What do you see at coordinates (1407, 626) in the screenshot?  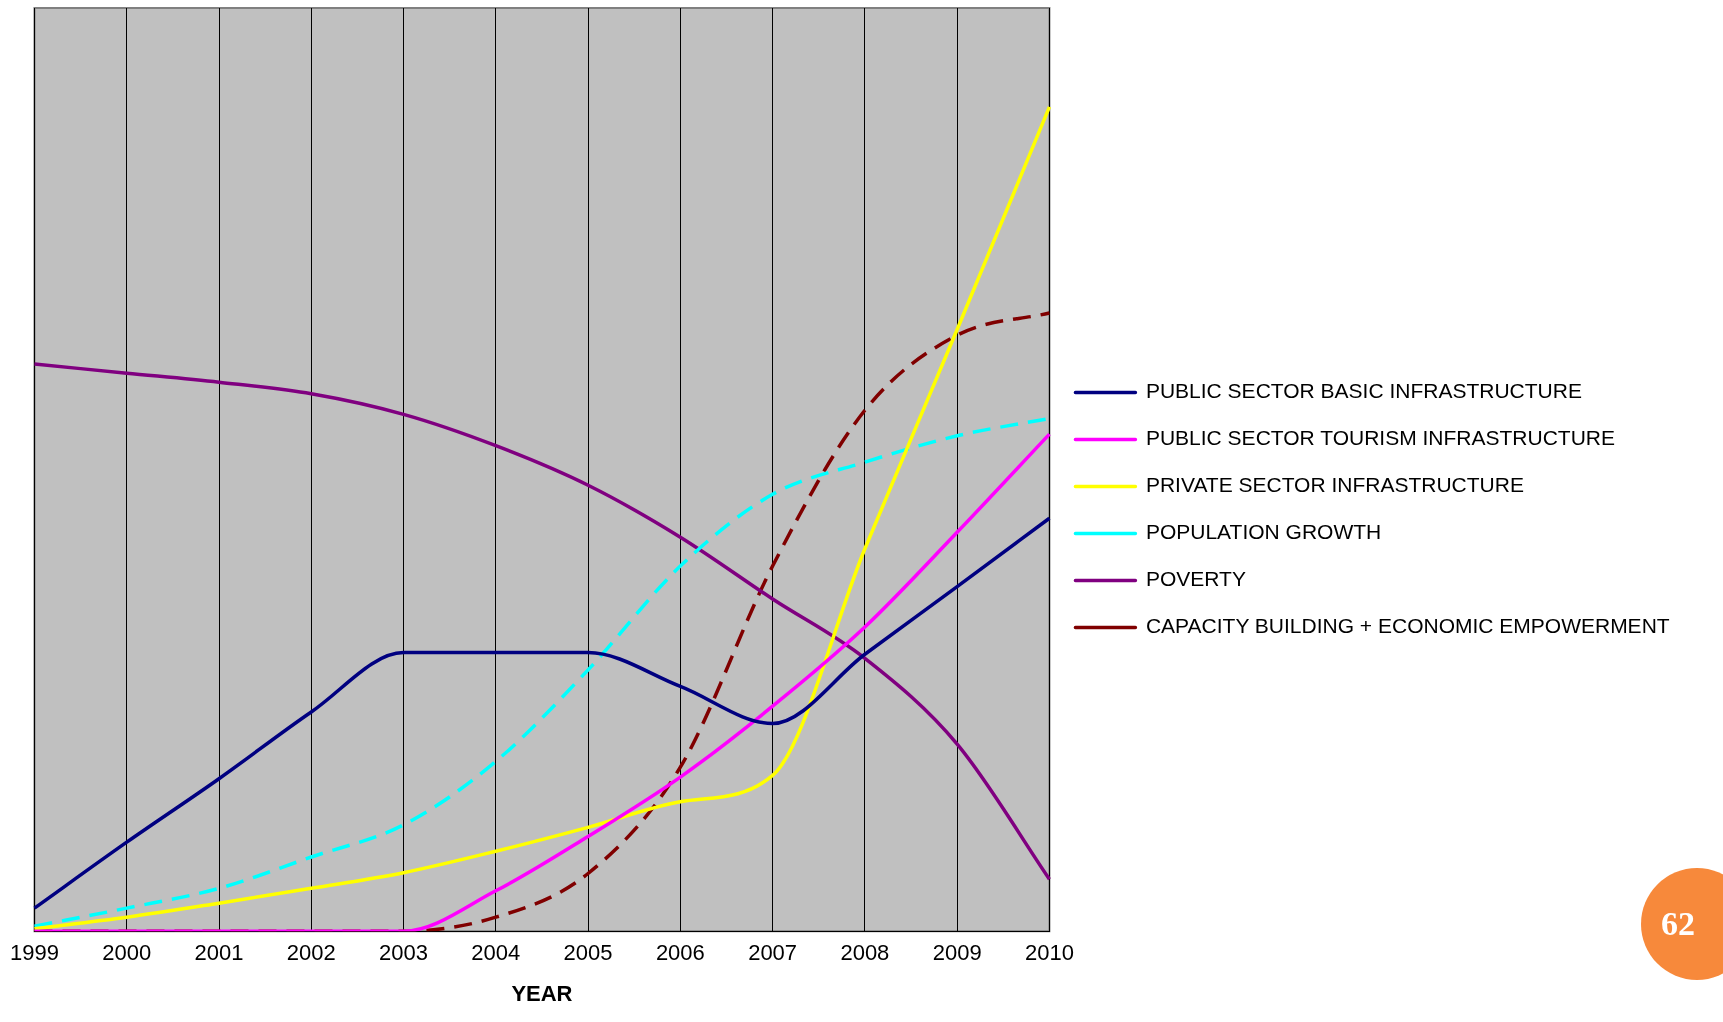 I see `legend-label: CAPACITY BUILDING + ECONOMIC EMPOWERMENT` at bounding box center [1407, 626].